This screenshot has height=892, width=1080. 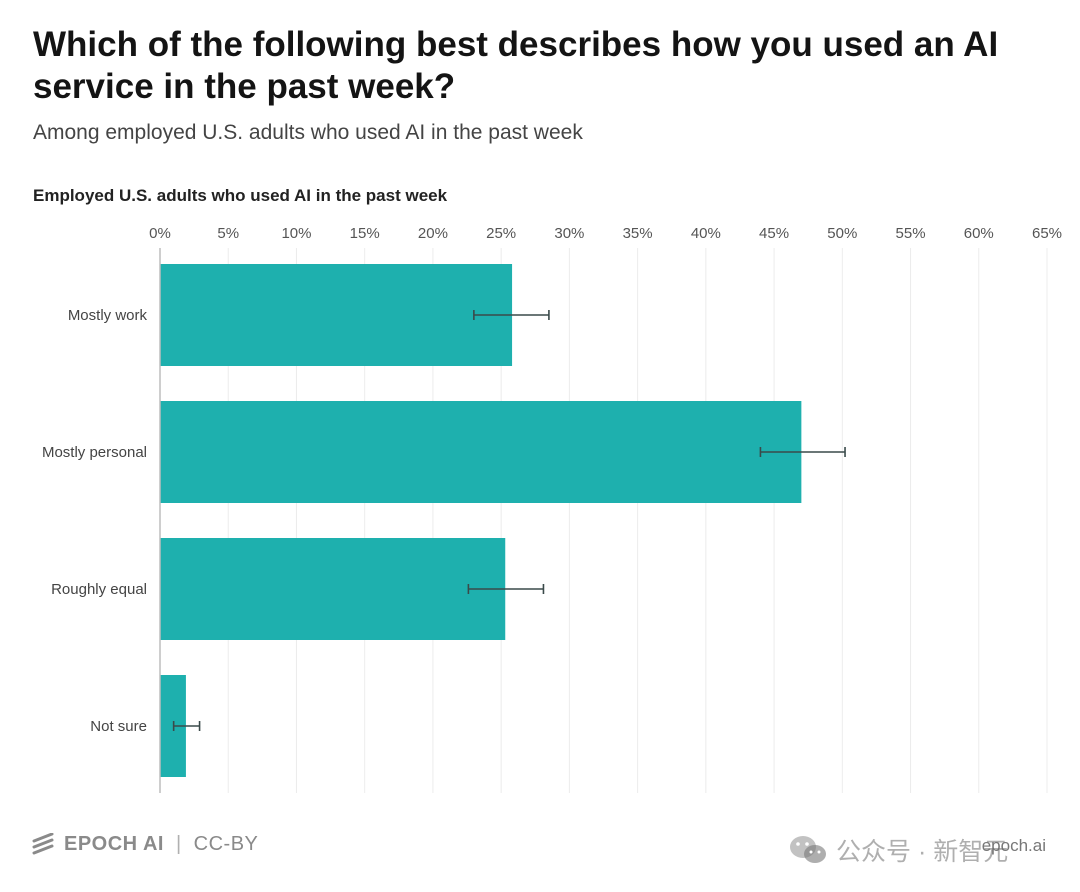 I want to click on epoch-logo: EPOCH AI | CC-BY, so click(x=145, y=844).